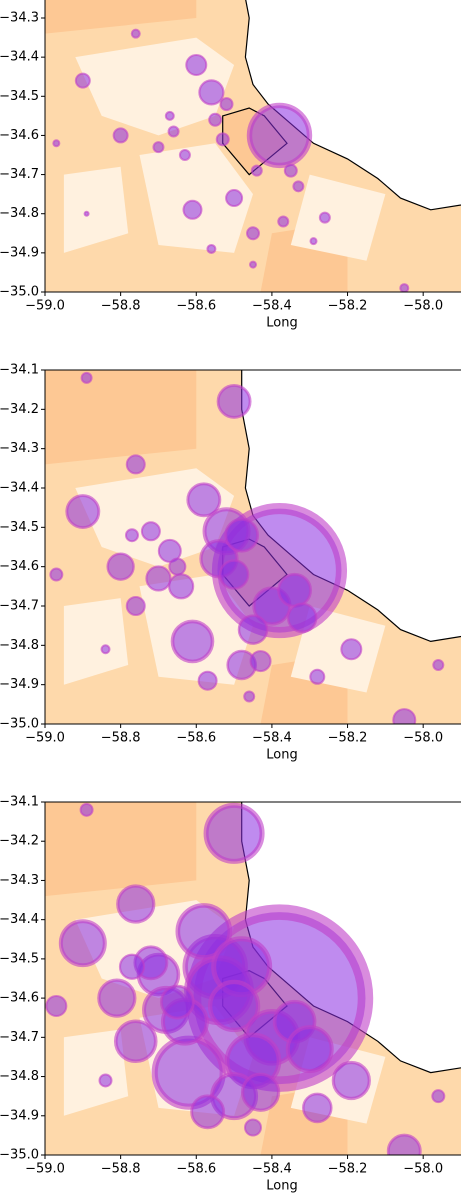 This screenshot has width=461, height=1204. Describe the element at coordinates (281, 323) in the screenshot. I see `x-axis-label: Long` at that location.